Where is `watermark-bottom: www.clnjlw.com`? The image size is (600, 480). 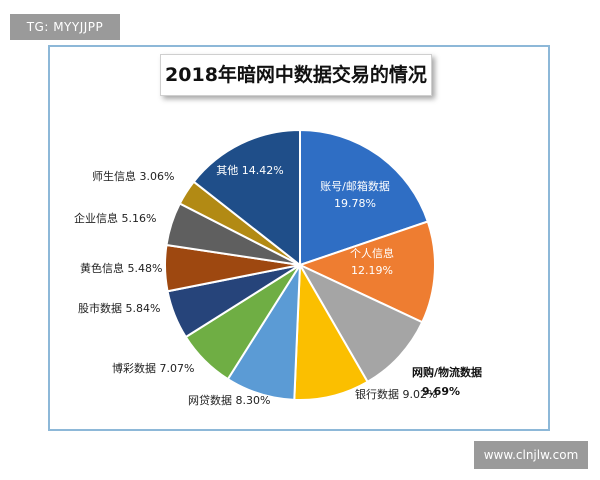
watermark-bottom: www.clnjlw.com is located at coordinates (531, 455).